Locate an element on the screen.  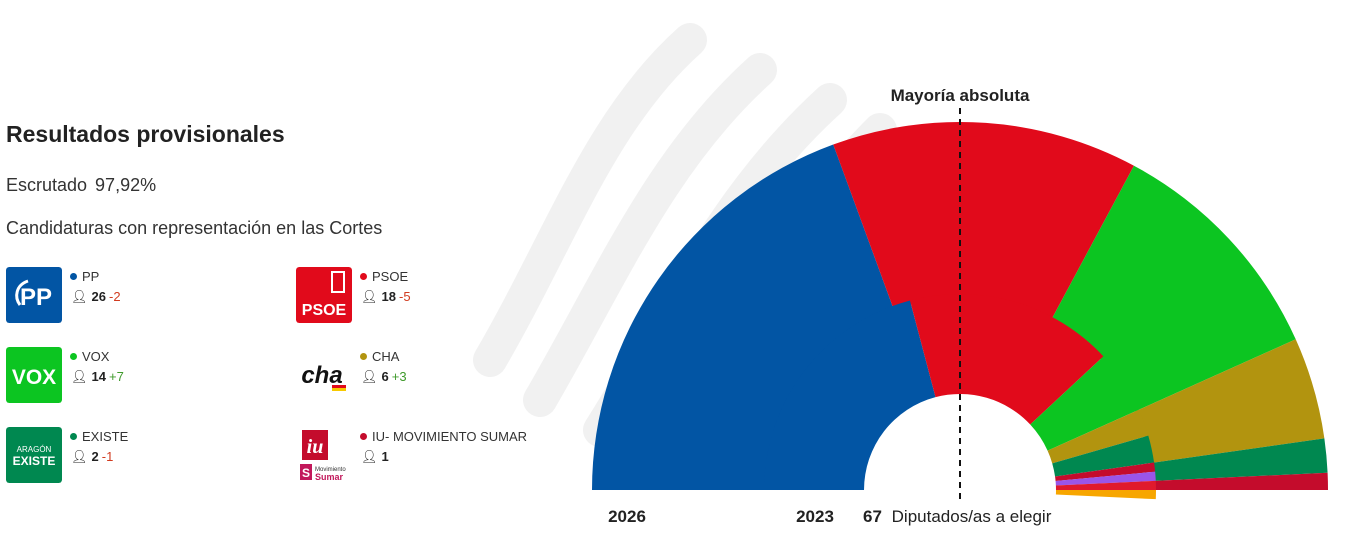
svg-text: Movimiento is located at coordinates (330, 470).